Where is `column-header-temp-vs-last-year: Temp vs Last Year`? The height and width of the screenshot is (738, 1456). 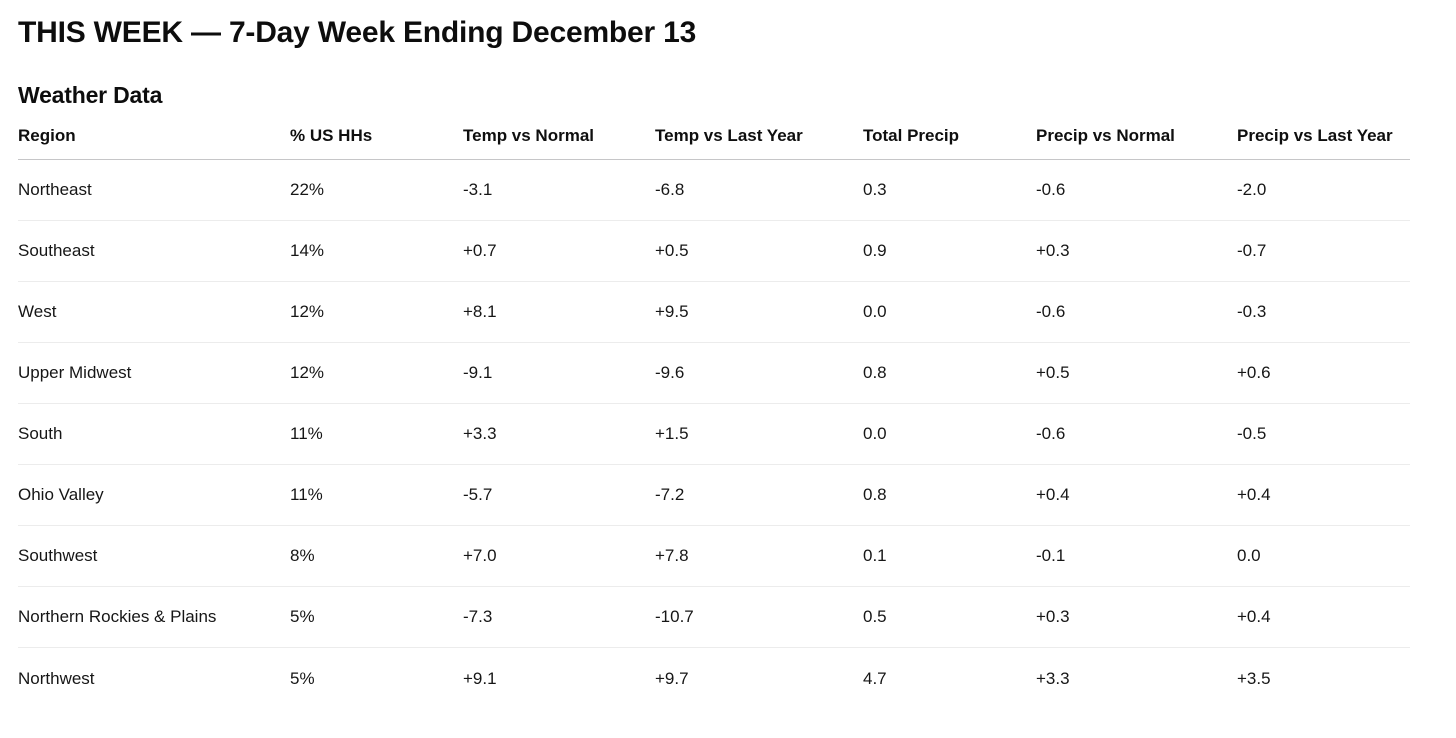
column-header-temp-vs-last-year: Temp vs Last Year is located at coordinates (759, 141).